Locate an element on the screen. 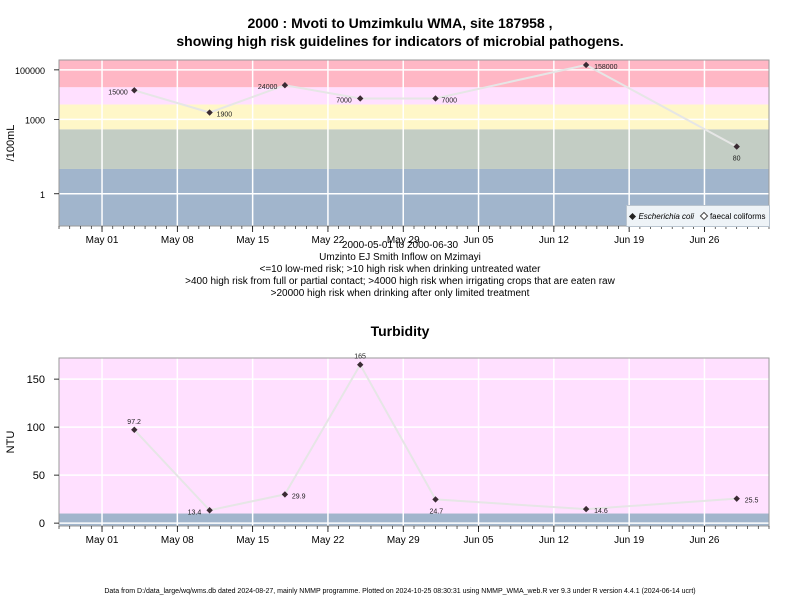  chart1-x-tick-label: May 29 is located at coordinates (403, 240).